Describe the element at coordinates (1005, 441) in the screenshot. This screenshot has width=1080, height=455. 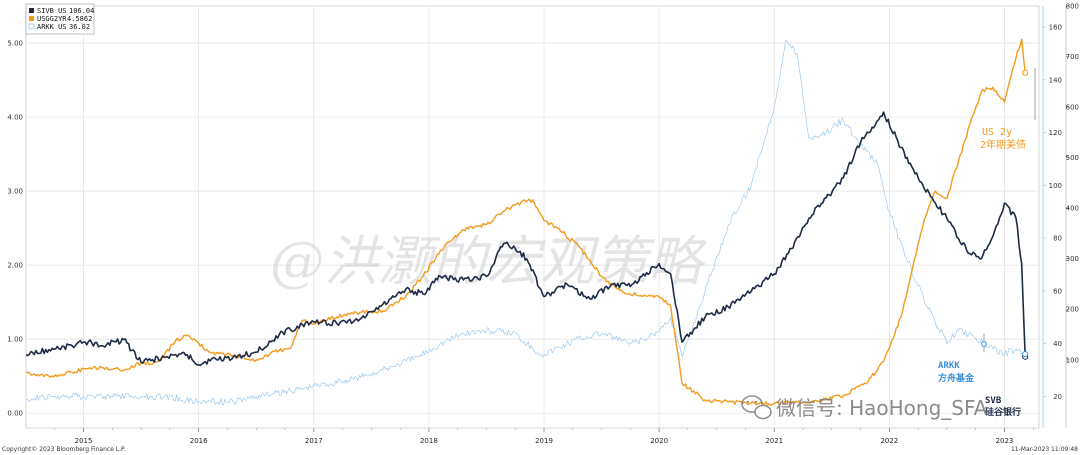
I see `x-tick-label: 2023` at that location.